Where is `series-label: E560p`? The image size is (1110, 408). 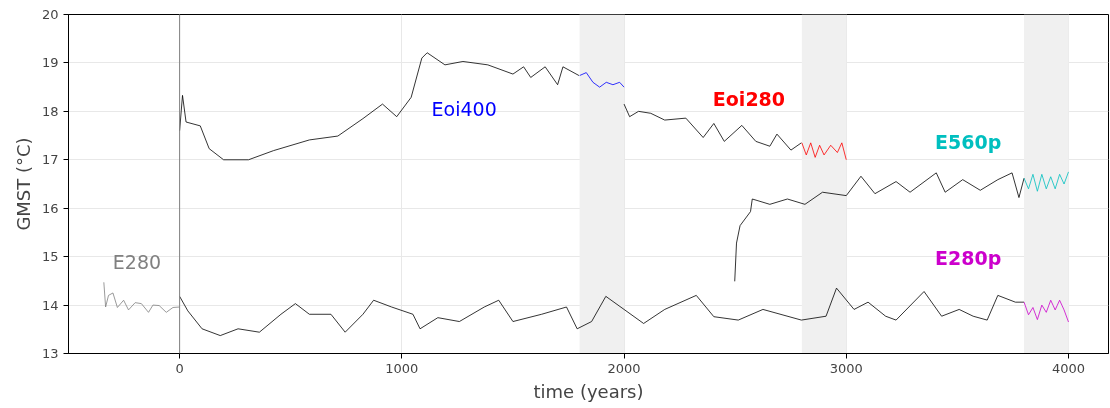
series-label: E560p is located at coordinates (968, 142).